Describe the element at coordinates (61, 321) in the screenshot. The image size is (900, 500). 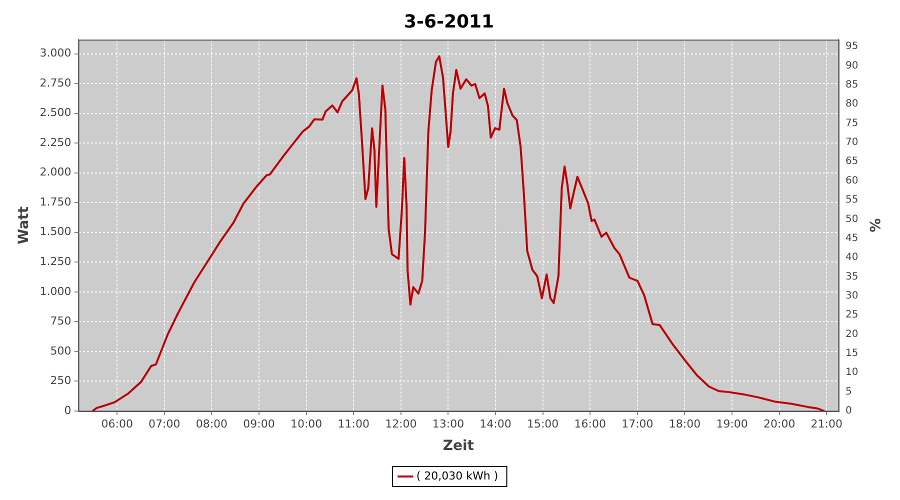
I see `y-tick-label: 750` at that location.